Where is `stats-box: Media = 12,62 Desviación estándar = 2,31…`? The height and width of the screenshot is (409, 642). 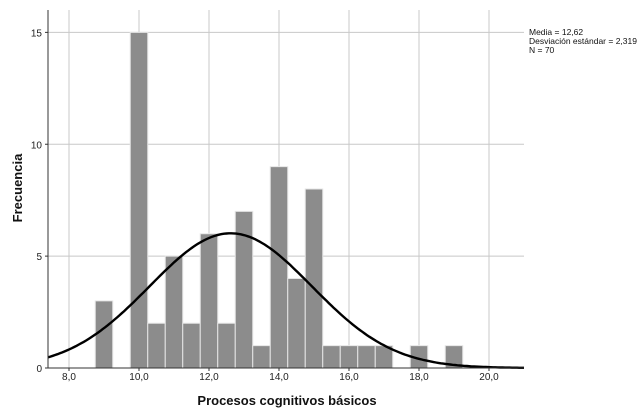
stats-box: Media = 12,62 Desviación estándar = 2,31… is located at coordinates (583, 41).